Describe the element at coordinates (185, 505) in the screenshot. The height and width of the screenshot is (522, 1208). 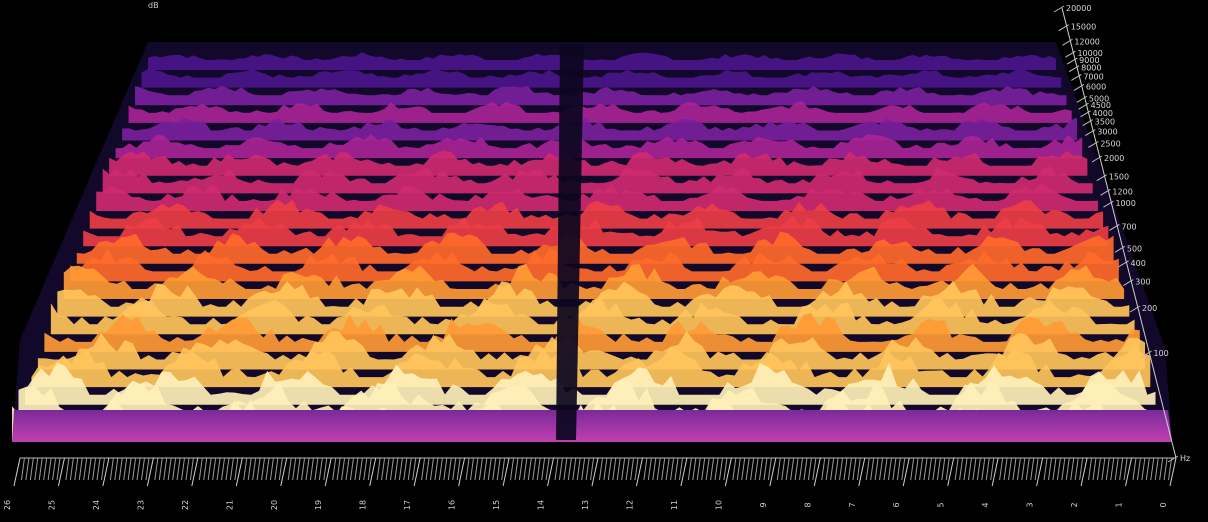
I see `time-tick-label: 22` at that location.